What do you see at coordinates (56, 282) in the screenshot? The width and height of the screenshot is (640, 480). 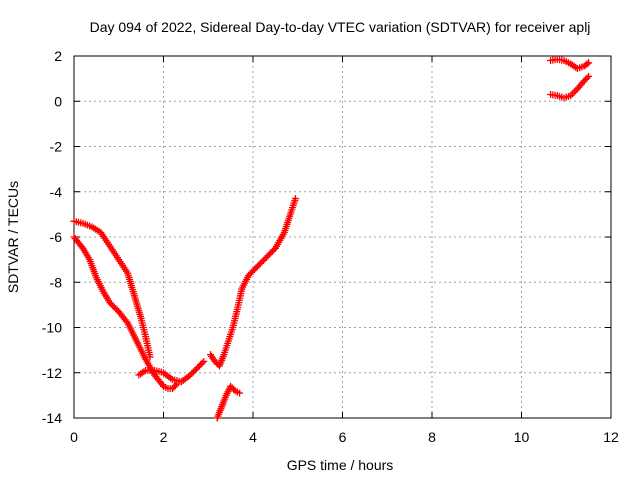 I see `y-tick-label: -8` at bounding box center [56, 282].